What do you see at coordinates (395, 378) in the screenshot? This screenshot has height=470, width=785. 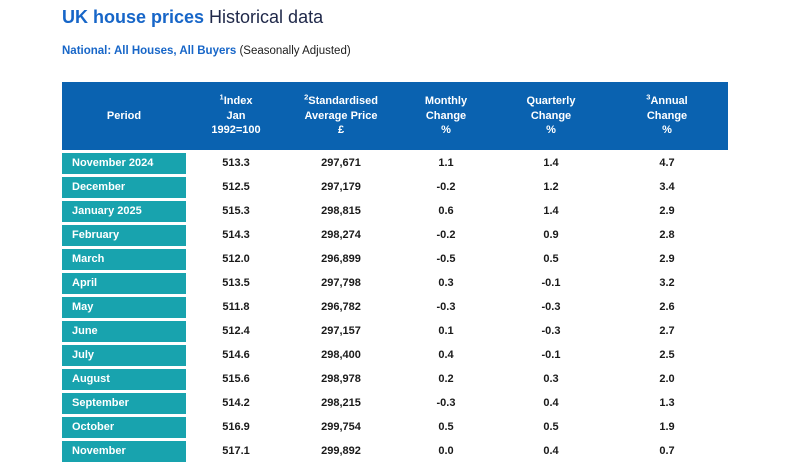 I see `table-row: August 515.6 298,978 0.2 0.3 2.0` at bounding box center [395, 378].